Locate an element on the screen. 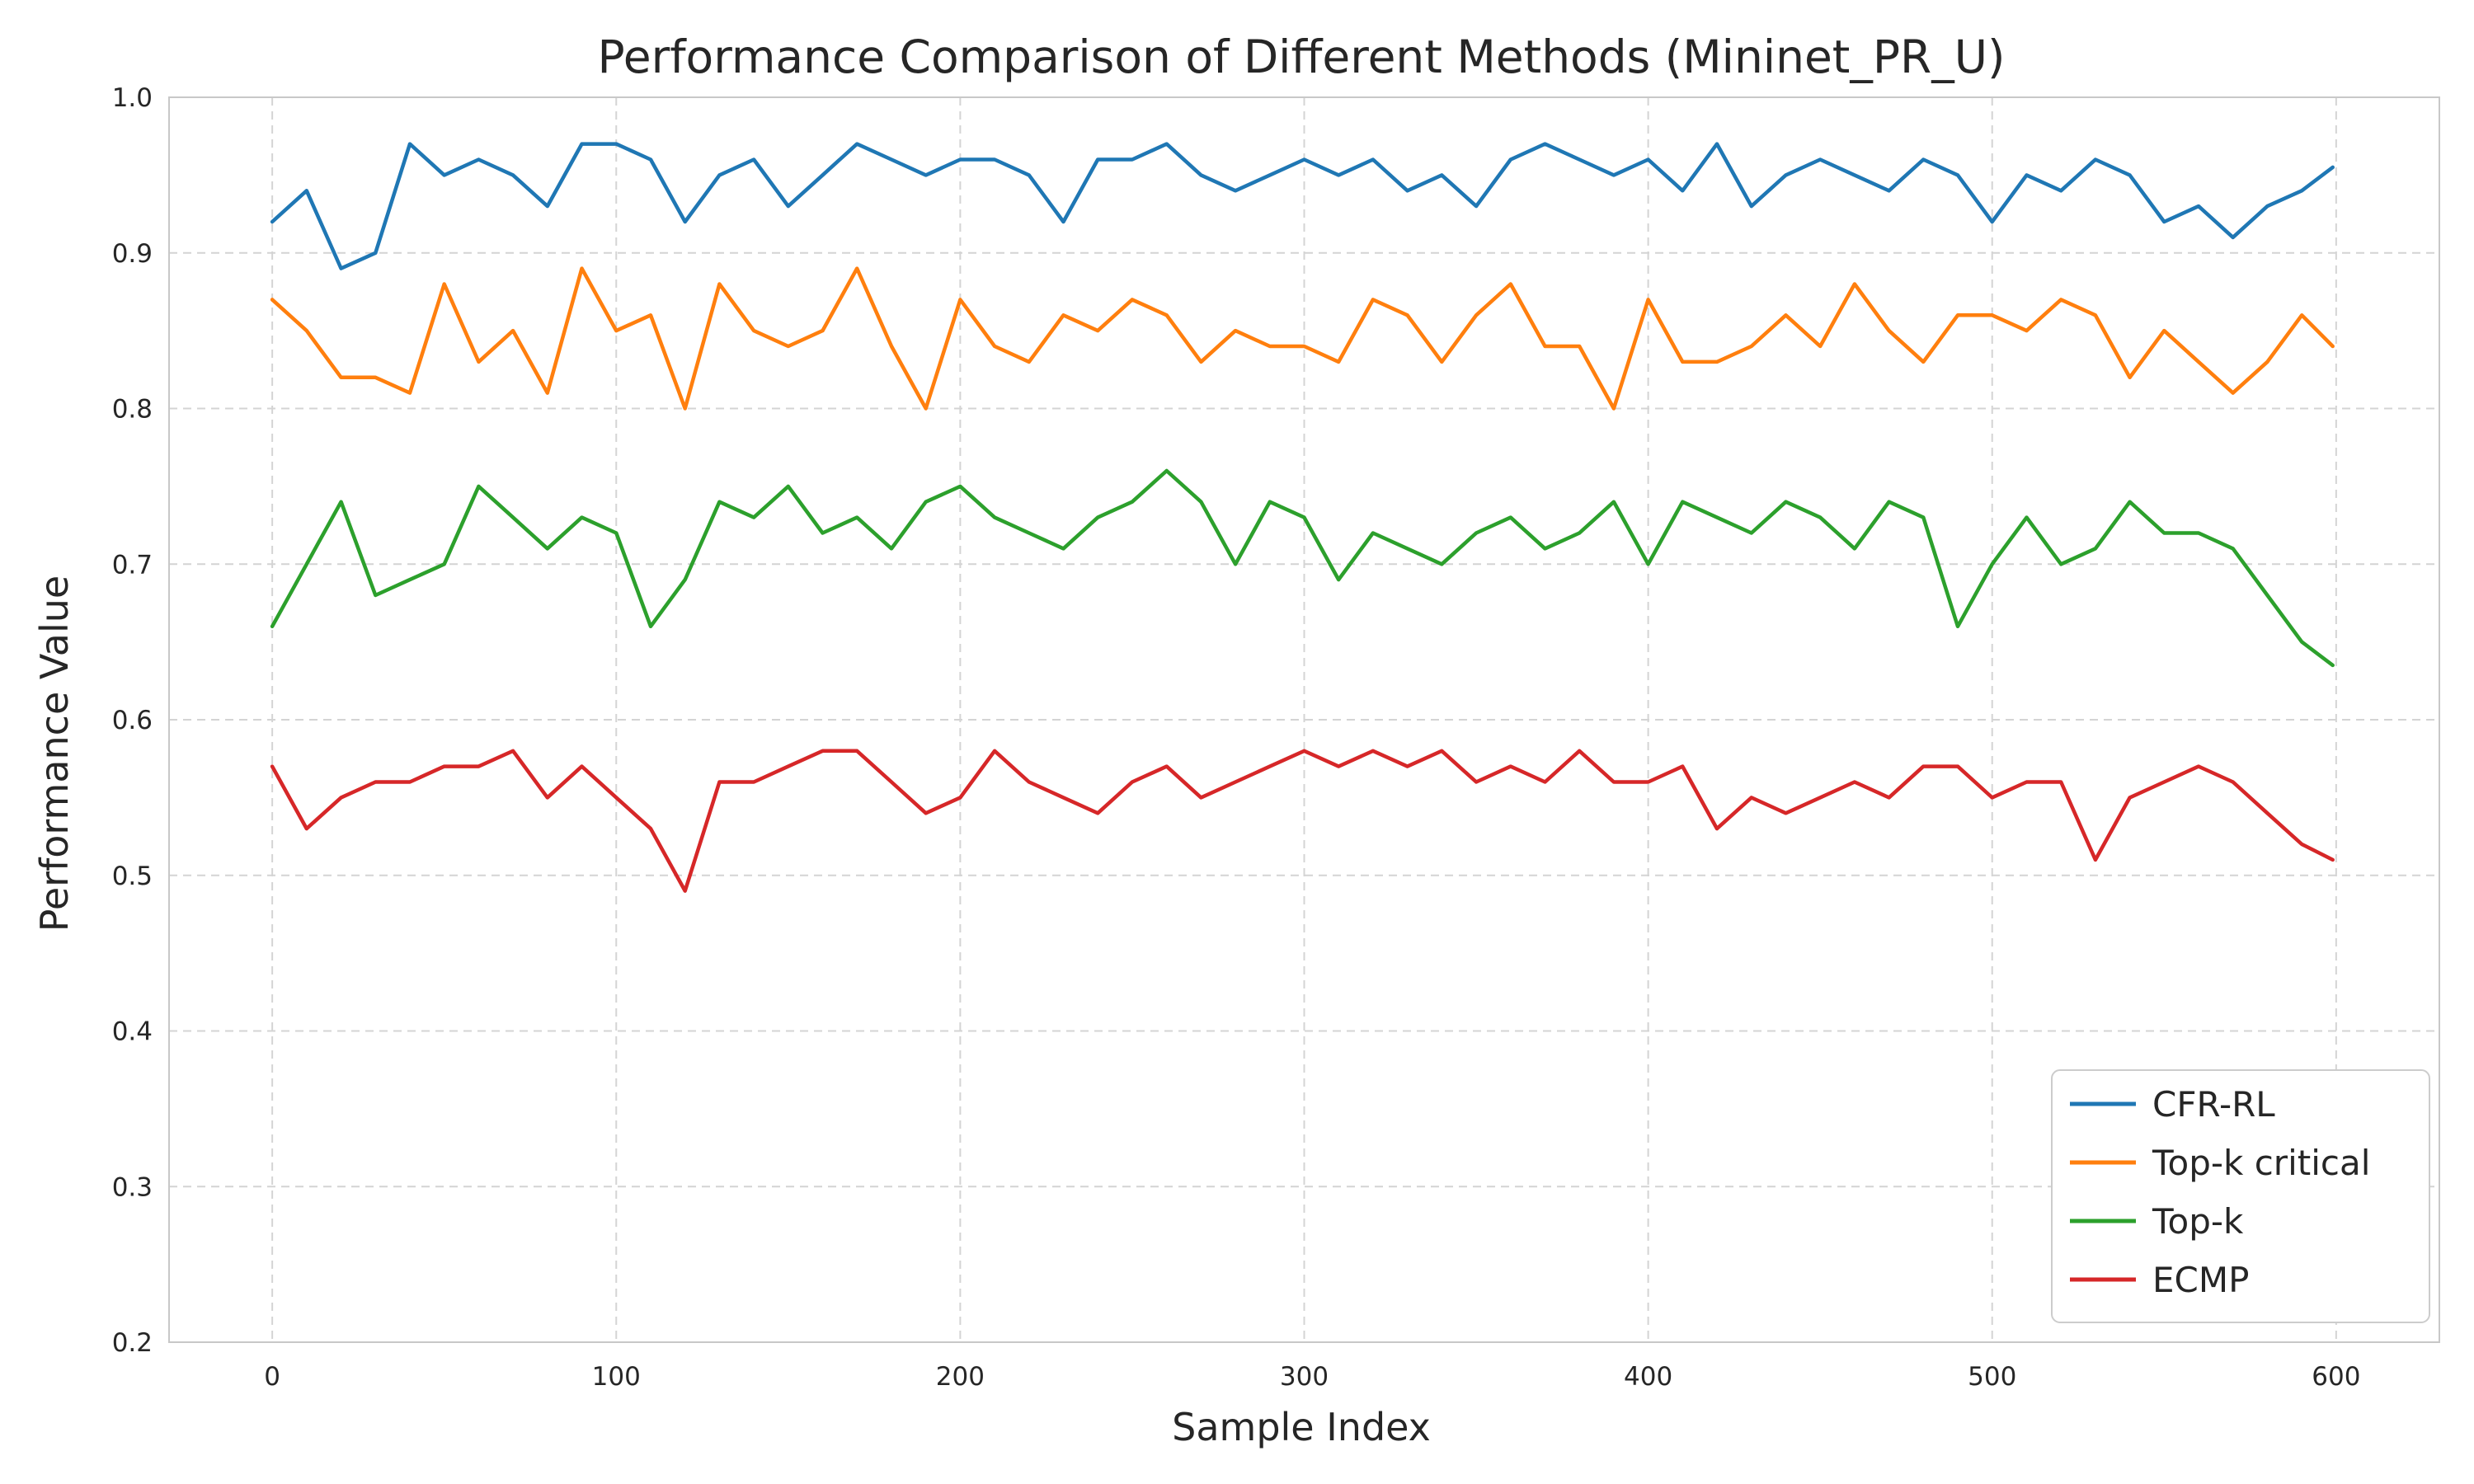 Image resolution: width=2474 pixels, height=1484 pixels. x-tick-label: 300 is located at coordinates (1304, 1377).